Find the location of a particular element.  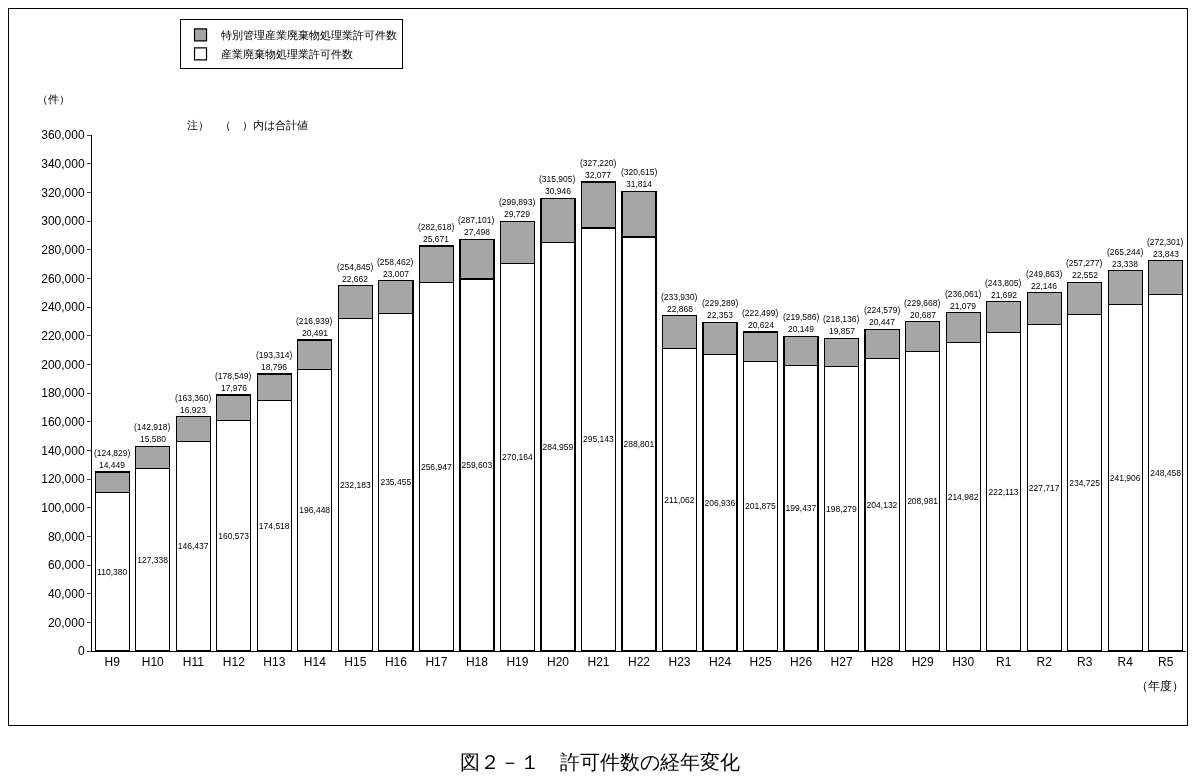

data-label: 295,143 is located at coordinates (598, 439).